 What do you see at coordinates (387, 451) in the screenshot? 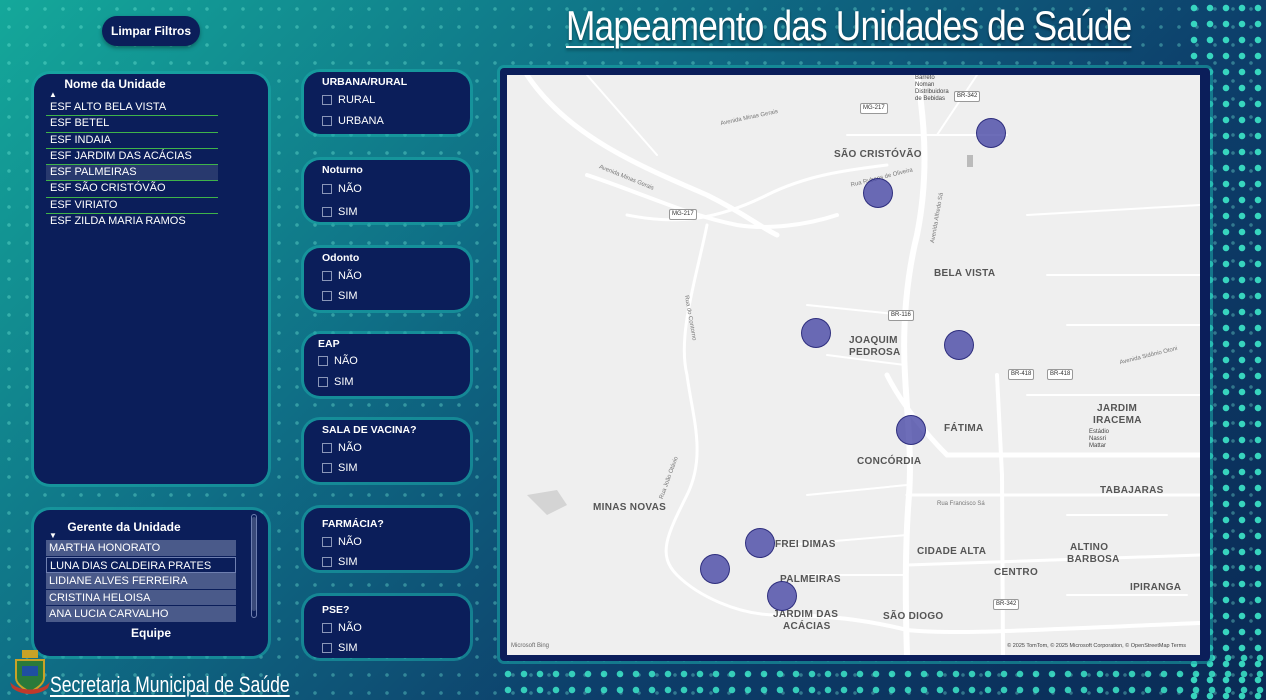
I see `filter-sala-de-vacina: SALA DE VACINA? NÃO SIM` at bounding box center [387, 451].